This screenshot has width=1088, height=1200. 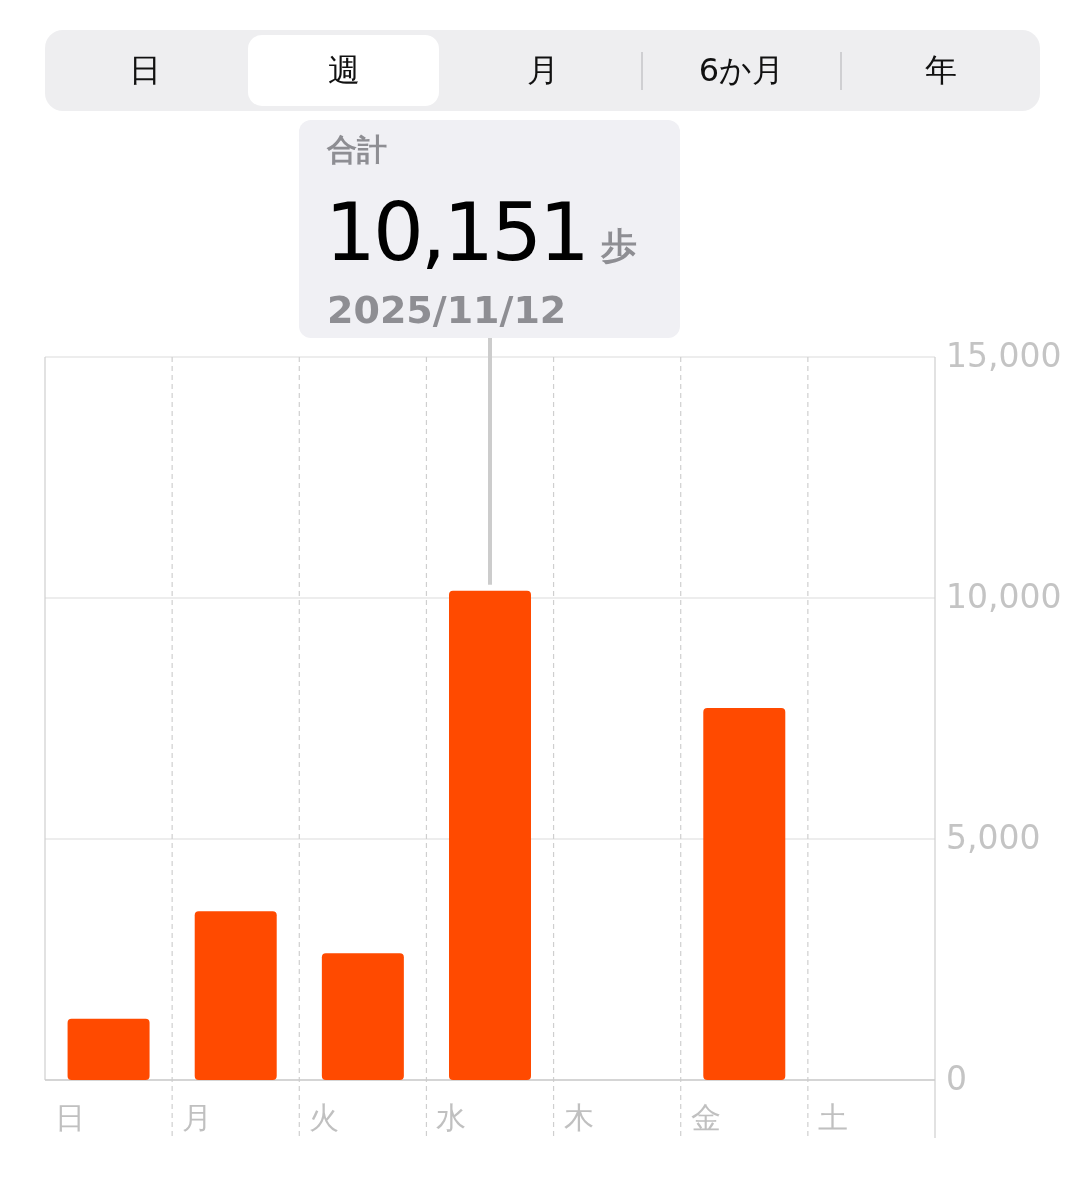 I want to click on text: 週, so click(x=343, y=70).